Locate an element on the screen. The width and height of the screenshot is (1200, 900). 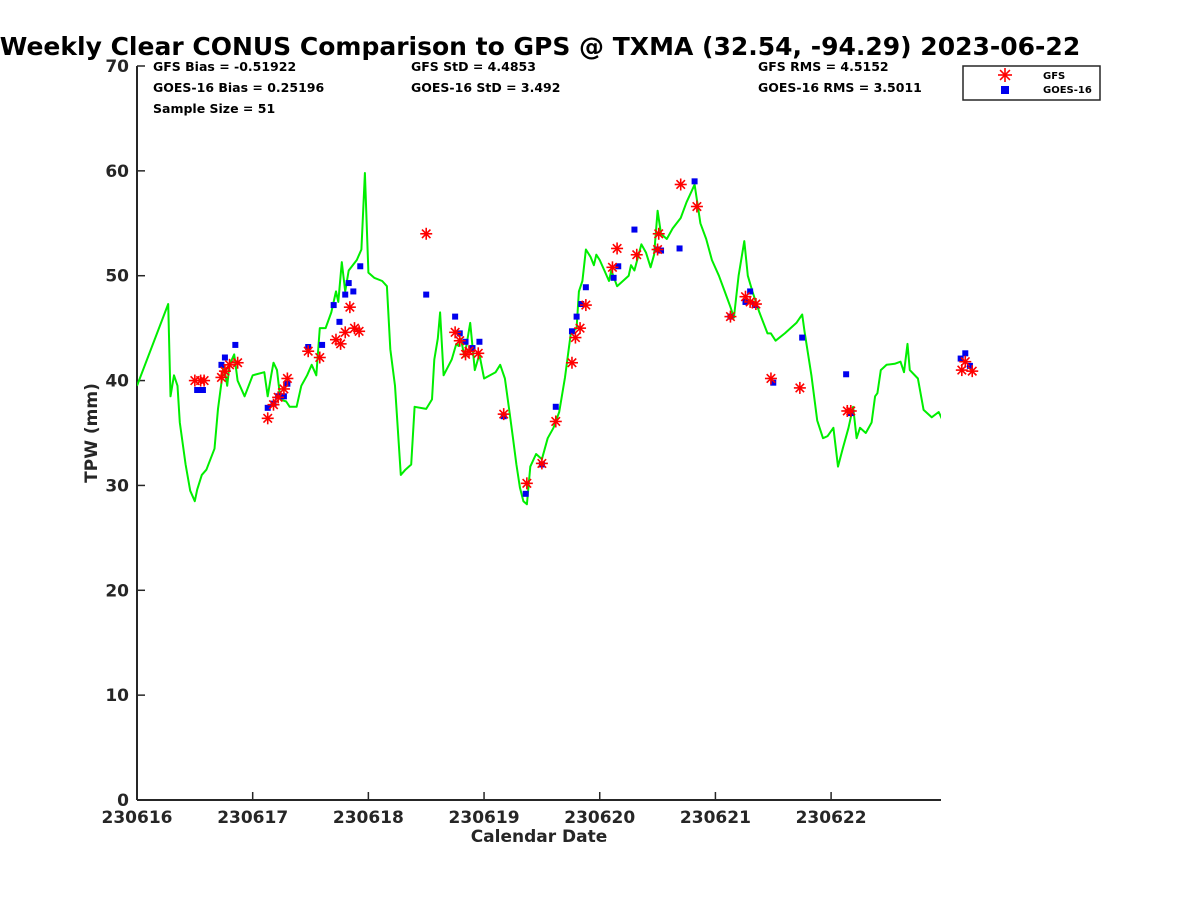
stat-goes-std: GOES-16 StD = 3.492 is located at coordinates (485, 87).